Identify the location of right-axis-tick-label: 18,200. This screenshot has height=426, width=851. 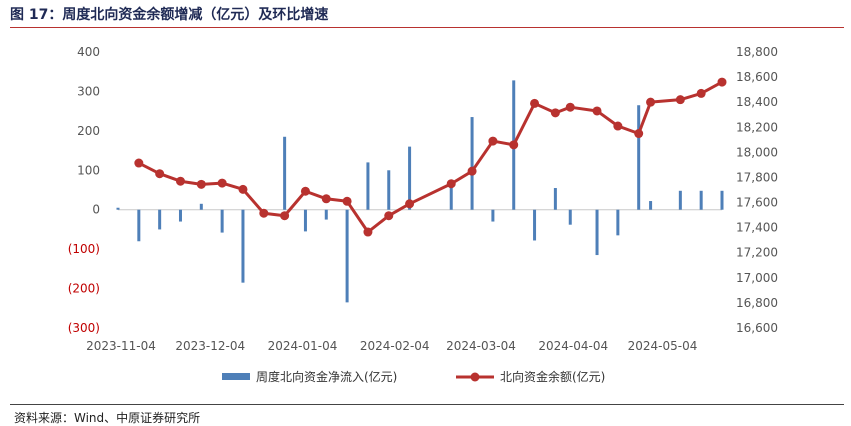
(757, 127).